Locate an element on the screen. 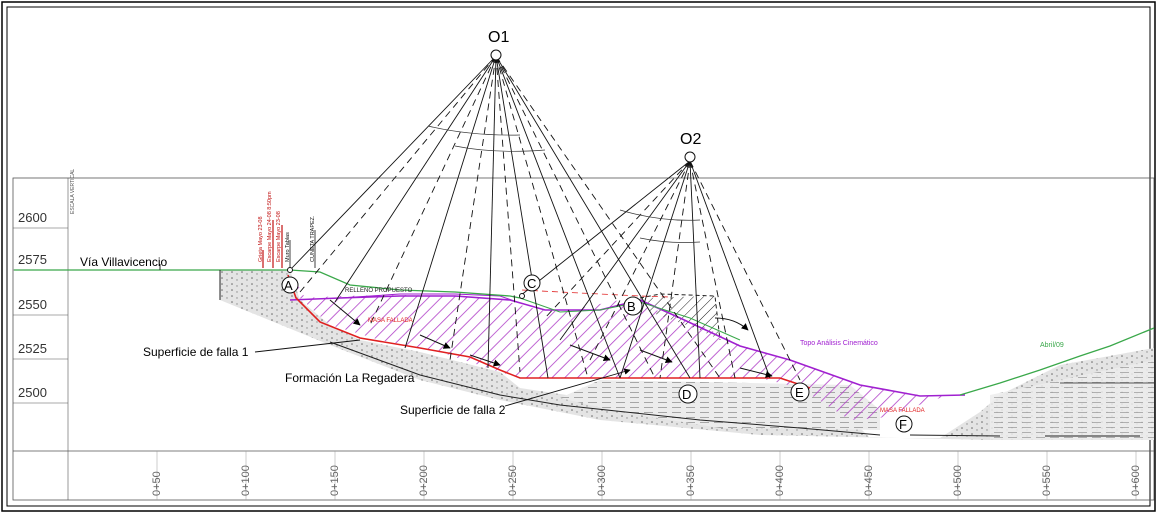 This screenshot has width=1157, height=518. point-a-dot is located at coordinates (290, 270).